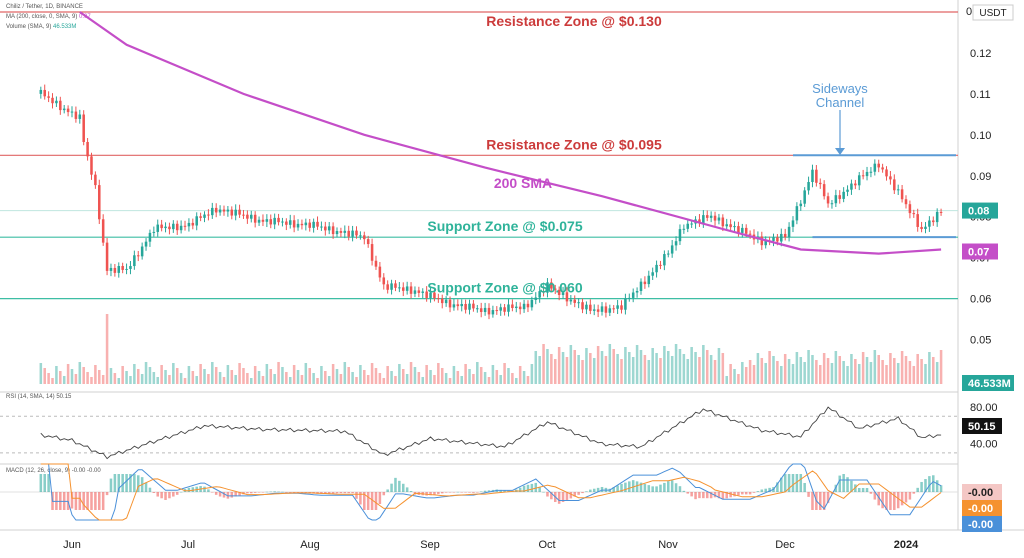  I want to click on rsi-line, so click(491, 433).